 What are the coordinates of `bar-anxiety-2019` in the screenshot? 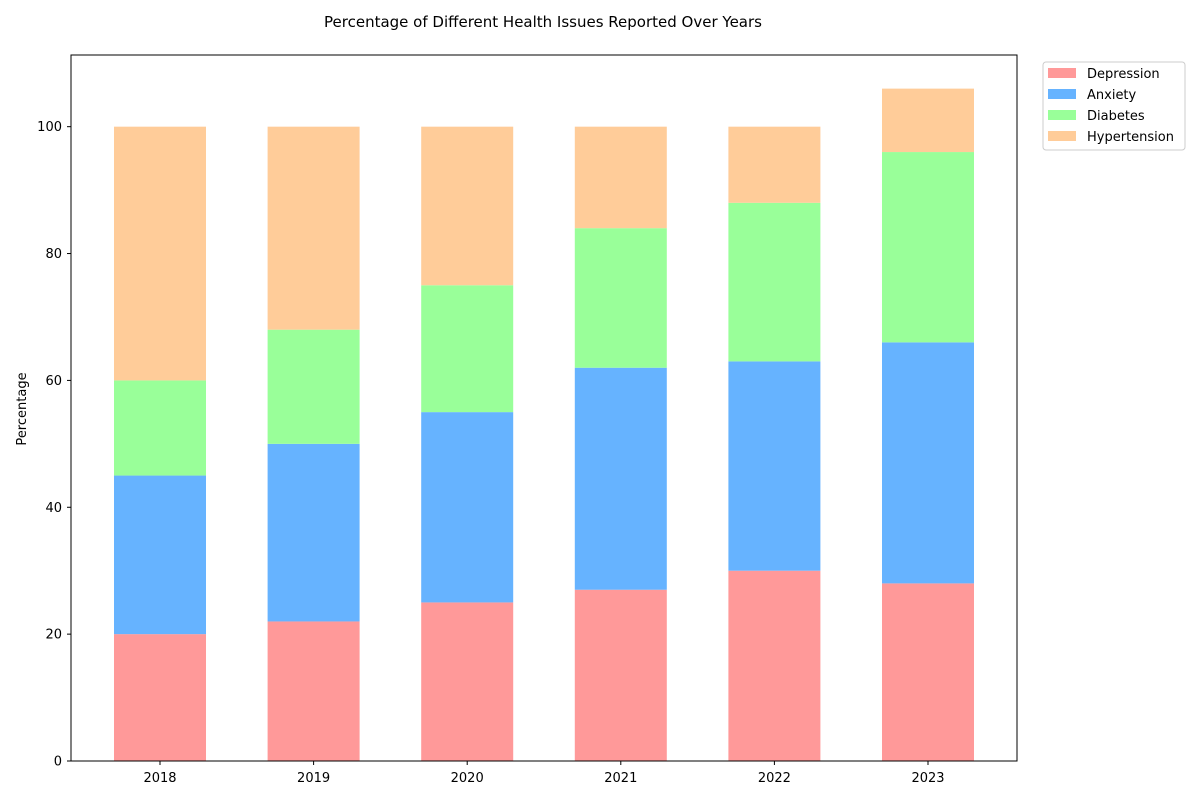 It's located at (313, 532).